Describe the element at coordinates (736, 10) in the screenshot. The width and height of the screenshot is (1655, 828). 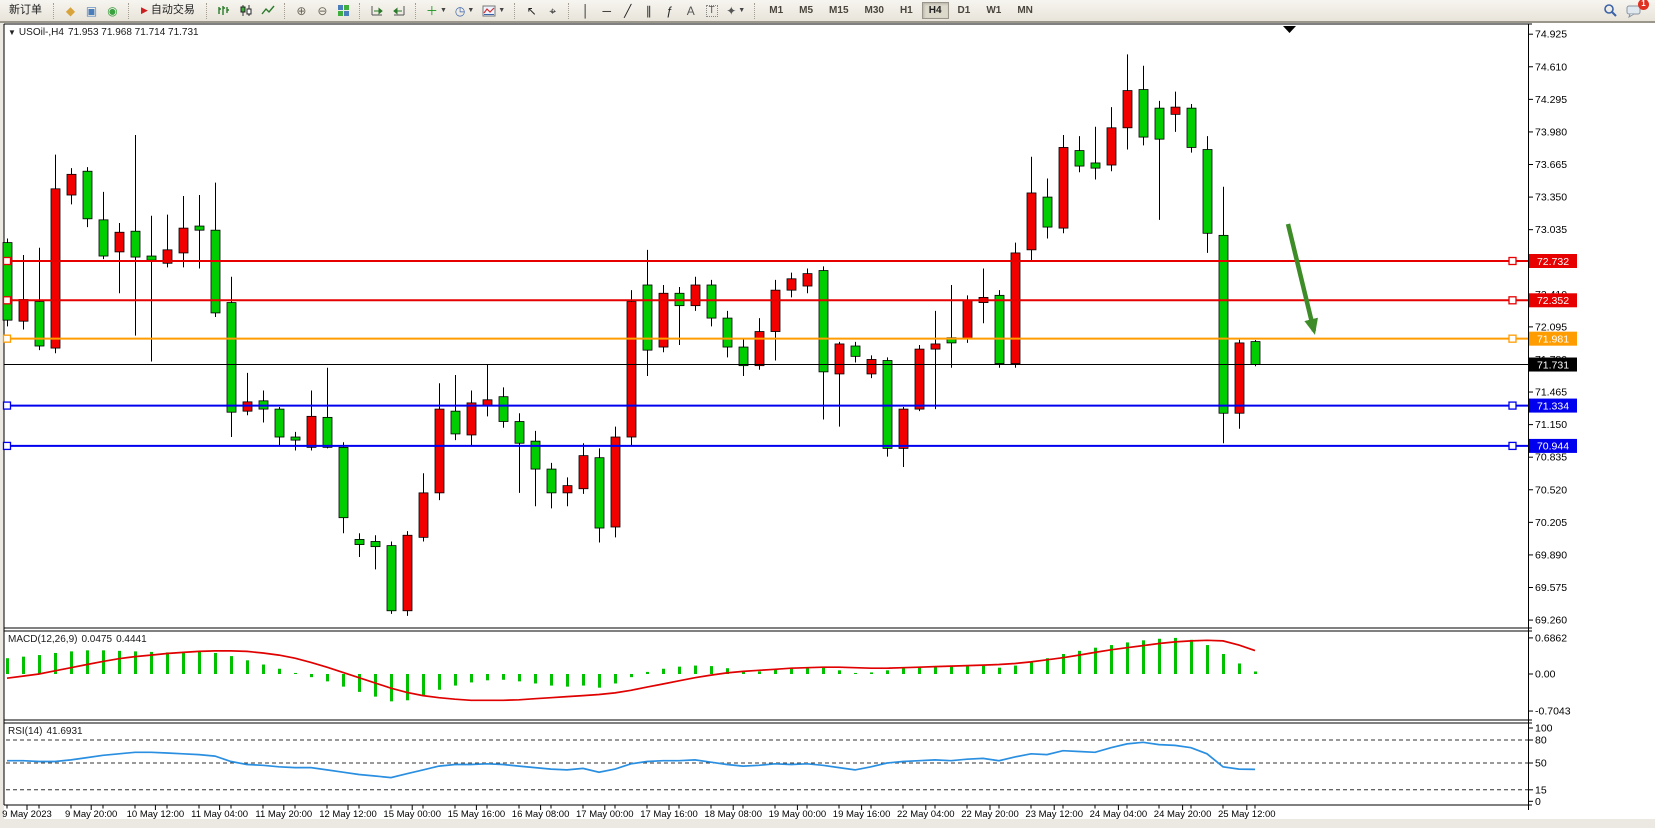
I see `shapes-button: ✦ ▼` at that location.